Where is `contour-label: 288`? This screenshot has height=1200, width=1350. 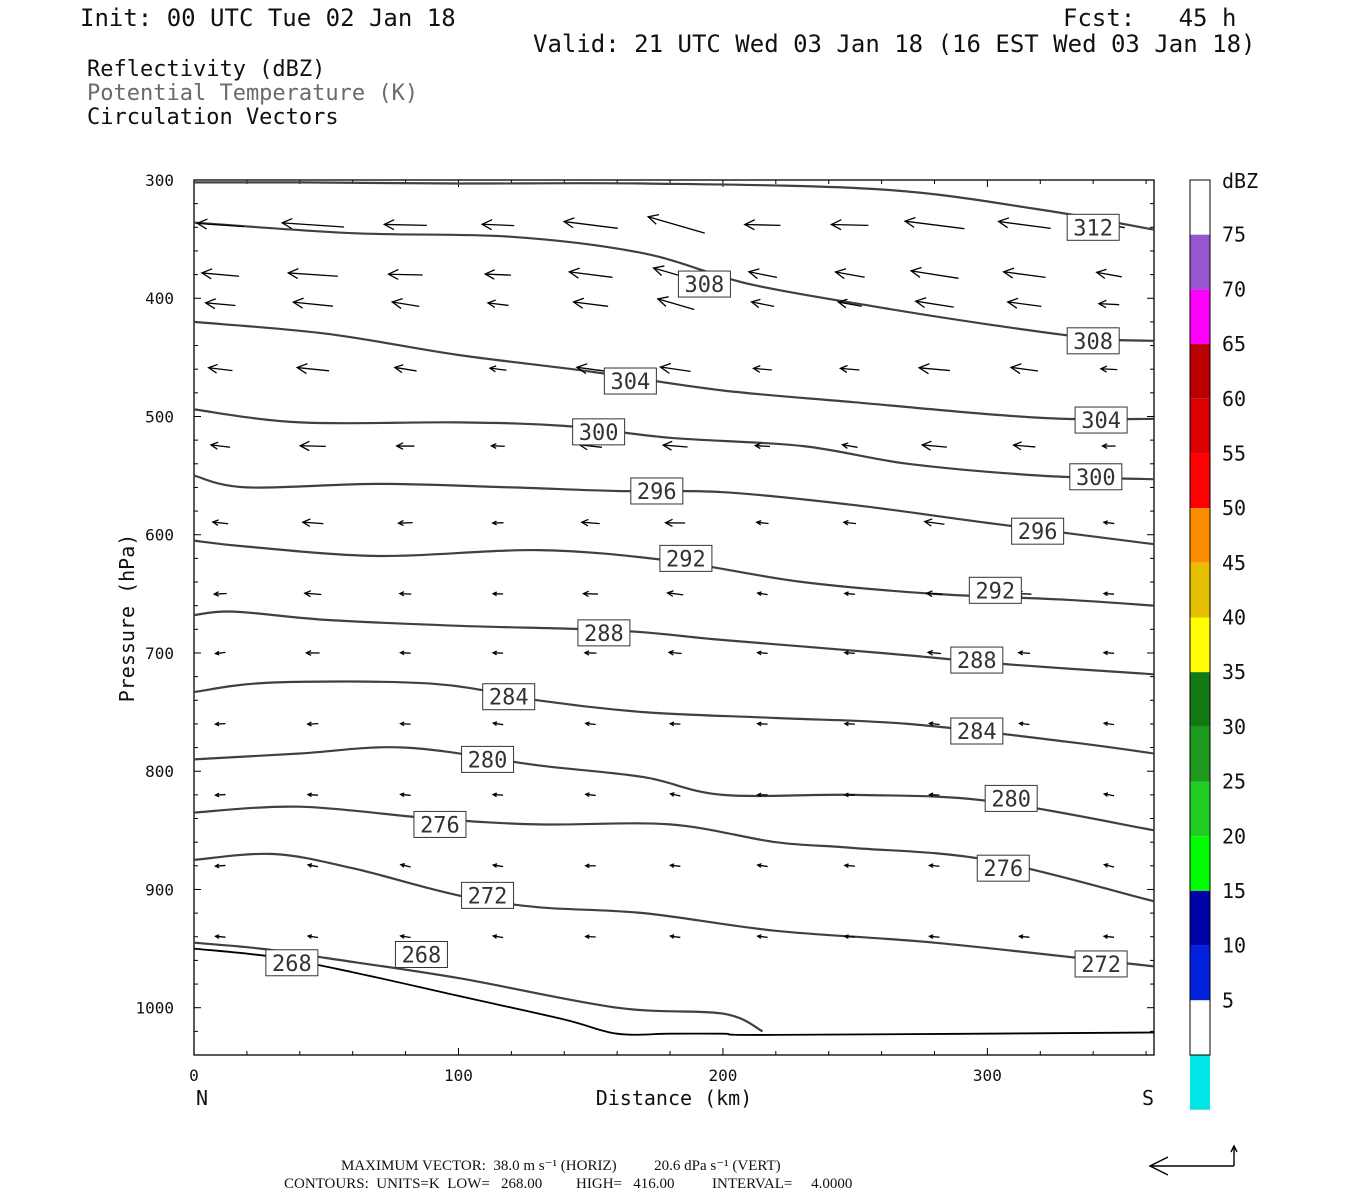
contour-label: 288 is located at coordinates (604, 634).